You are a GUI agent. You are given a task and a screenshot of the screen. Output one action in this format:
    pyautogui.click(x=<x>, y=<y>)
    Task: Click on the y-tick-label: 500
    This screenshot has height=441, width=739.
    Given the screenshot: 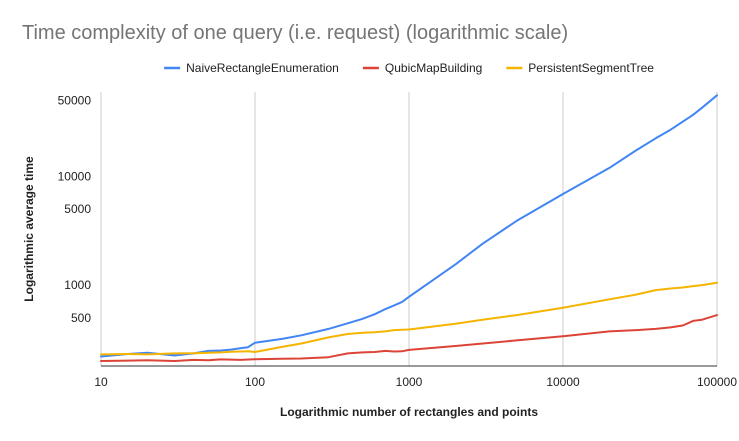 What is the action you would take?
    pyautogui.click(x=81, y=318)
    